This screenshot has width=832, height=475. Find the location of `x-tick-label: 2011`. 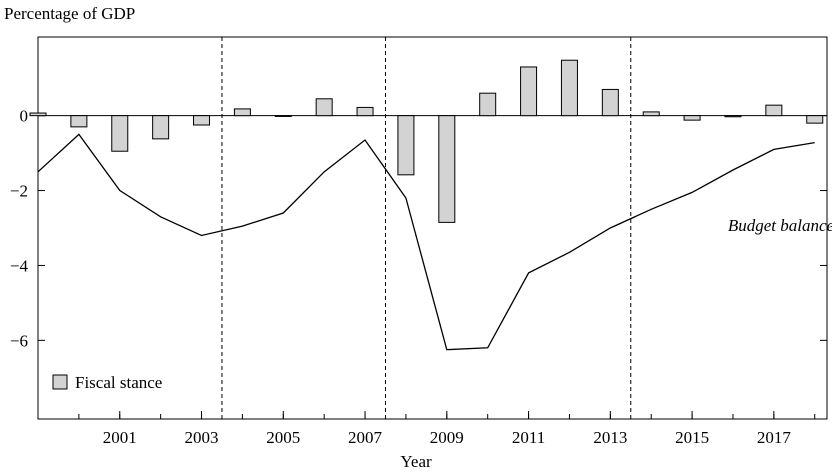

x-tick-label: 2011 is located at coordinates (528, 437).